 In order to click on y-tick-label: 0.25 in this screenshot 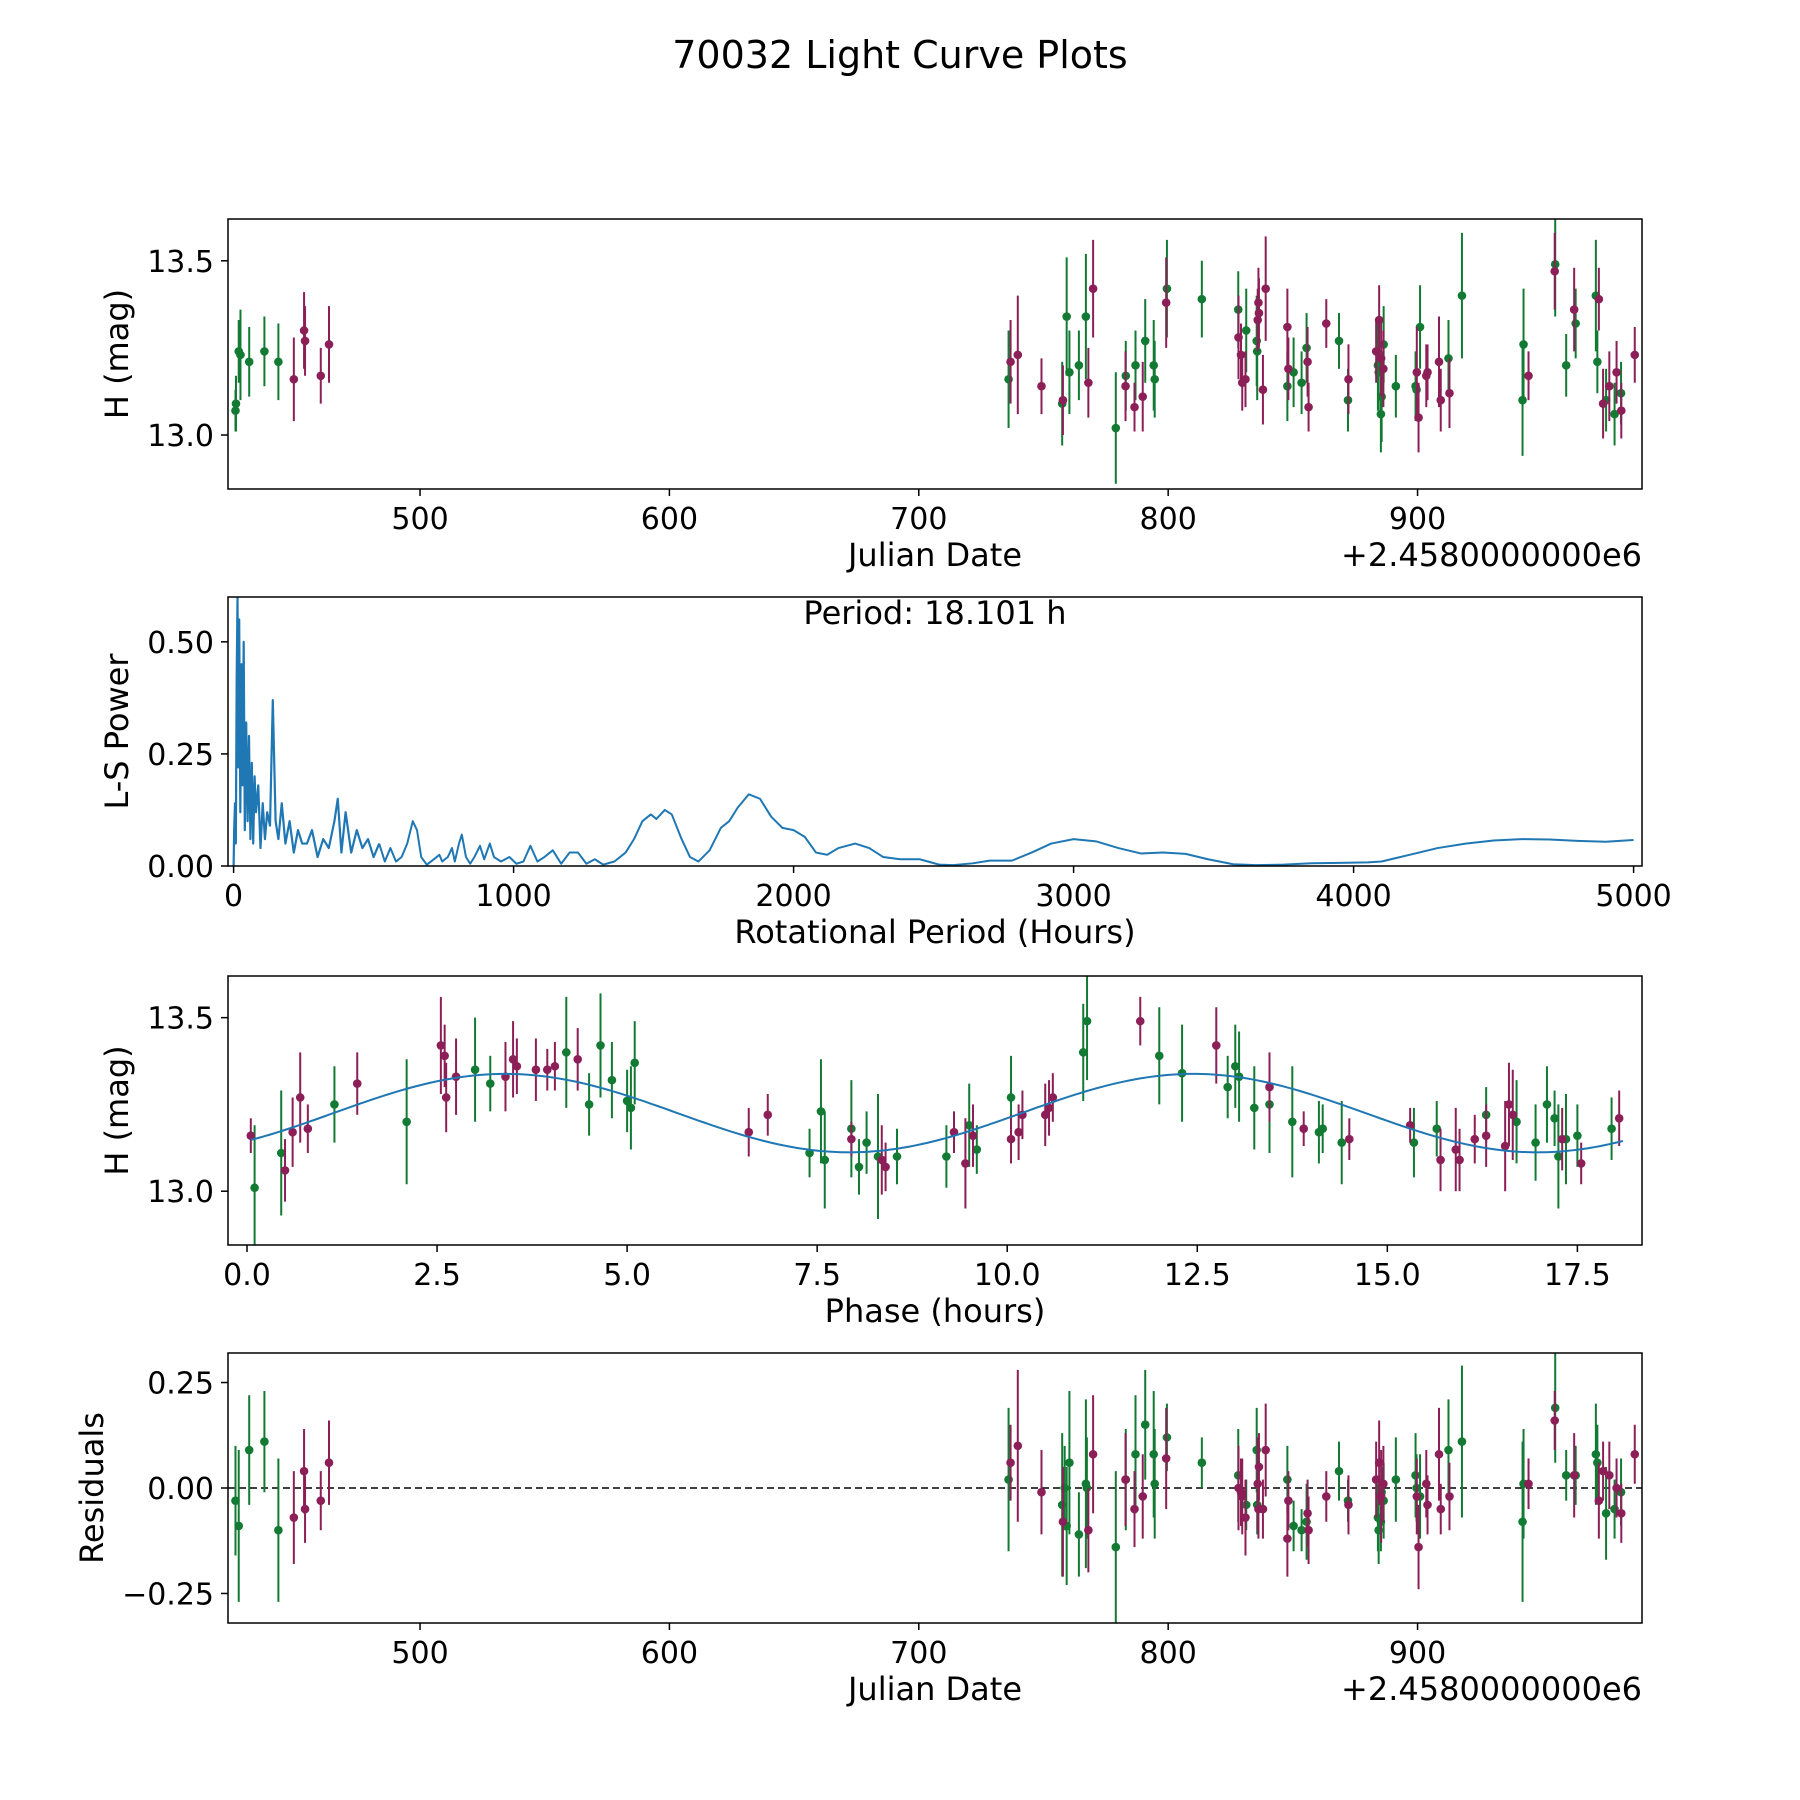, I will do `click(180, 1384)`.